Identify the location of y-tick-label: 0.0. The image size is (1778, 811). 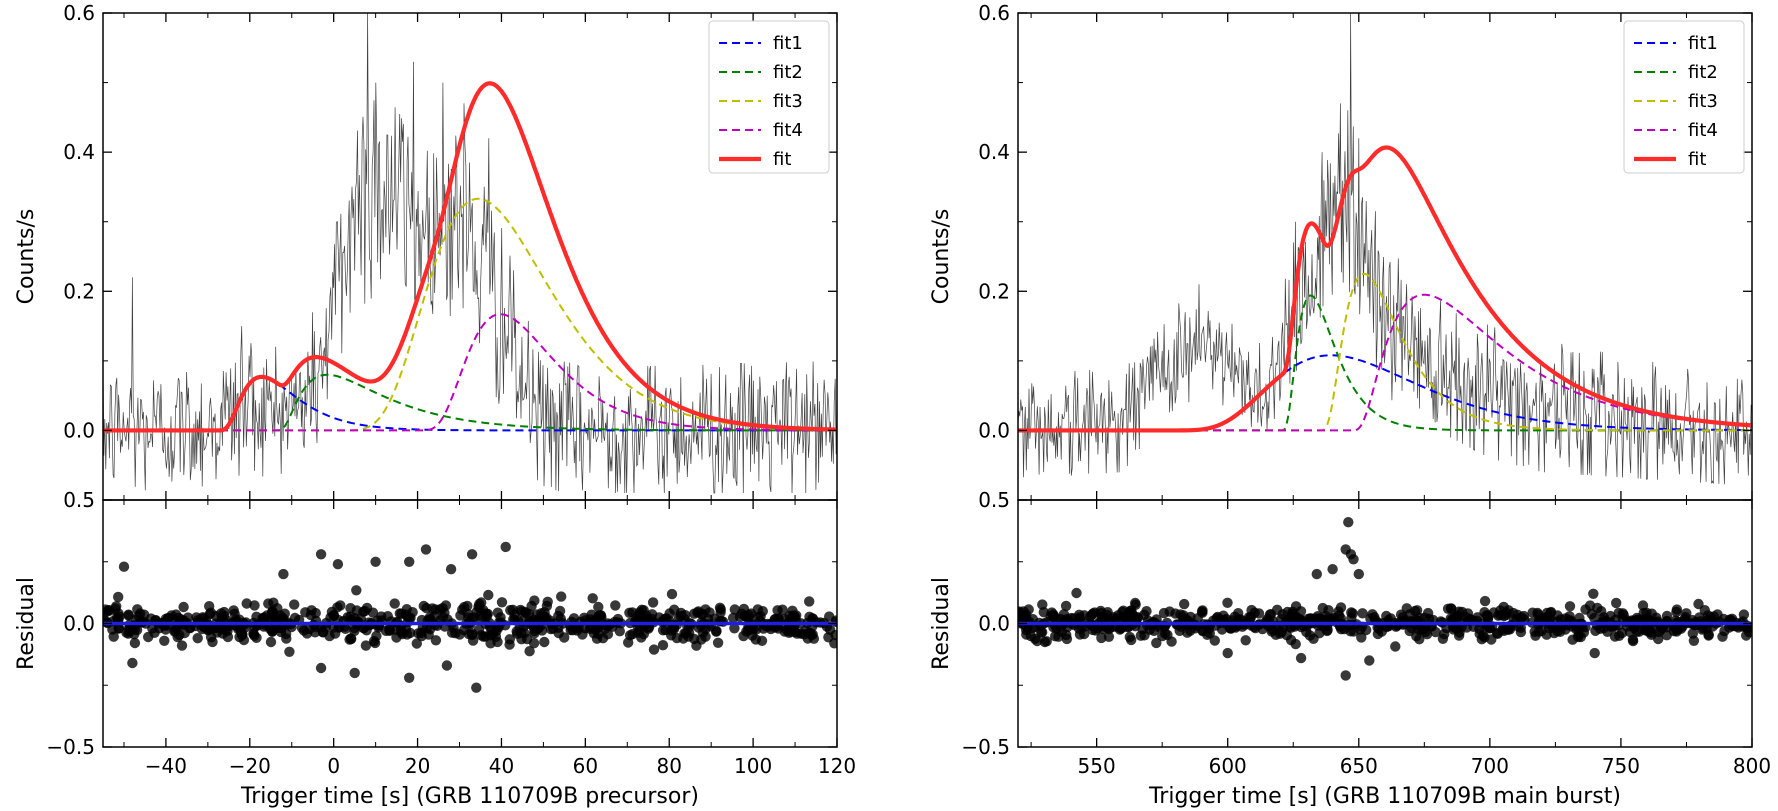
(994, 624).